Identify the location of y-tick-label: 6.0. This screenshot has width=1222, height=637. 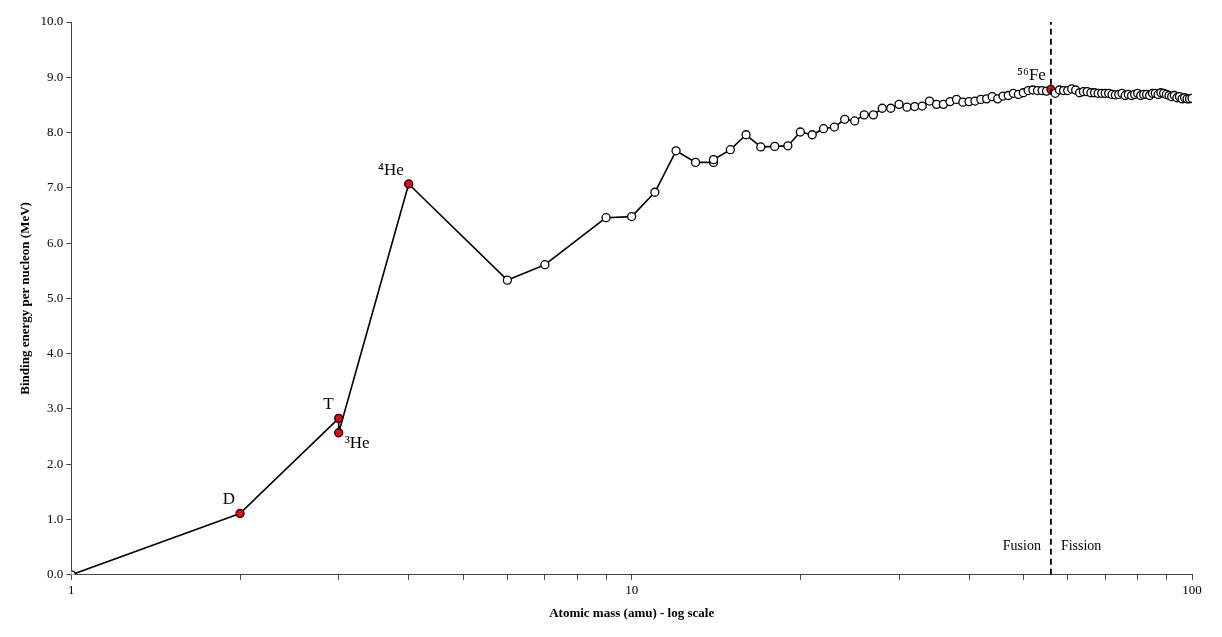
(55, 242).